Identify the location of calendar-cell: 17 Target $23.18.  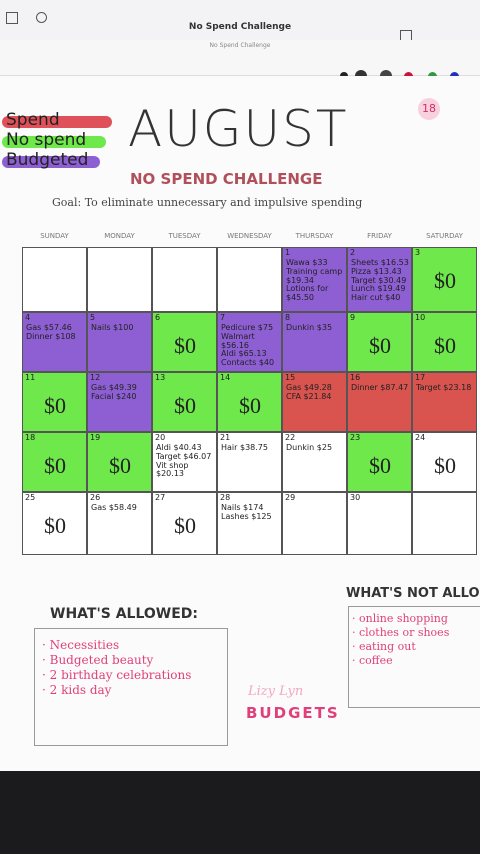
(444, 402).